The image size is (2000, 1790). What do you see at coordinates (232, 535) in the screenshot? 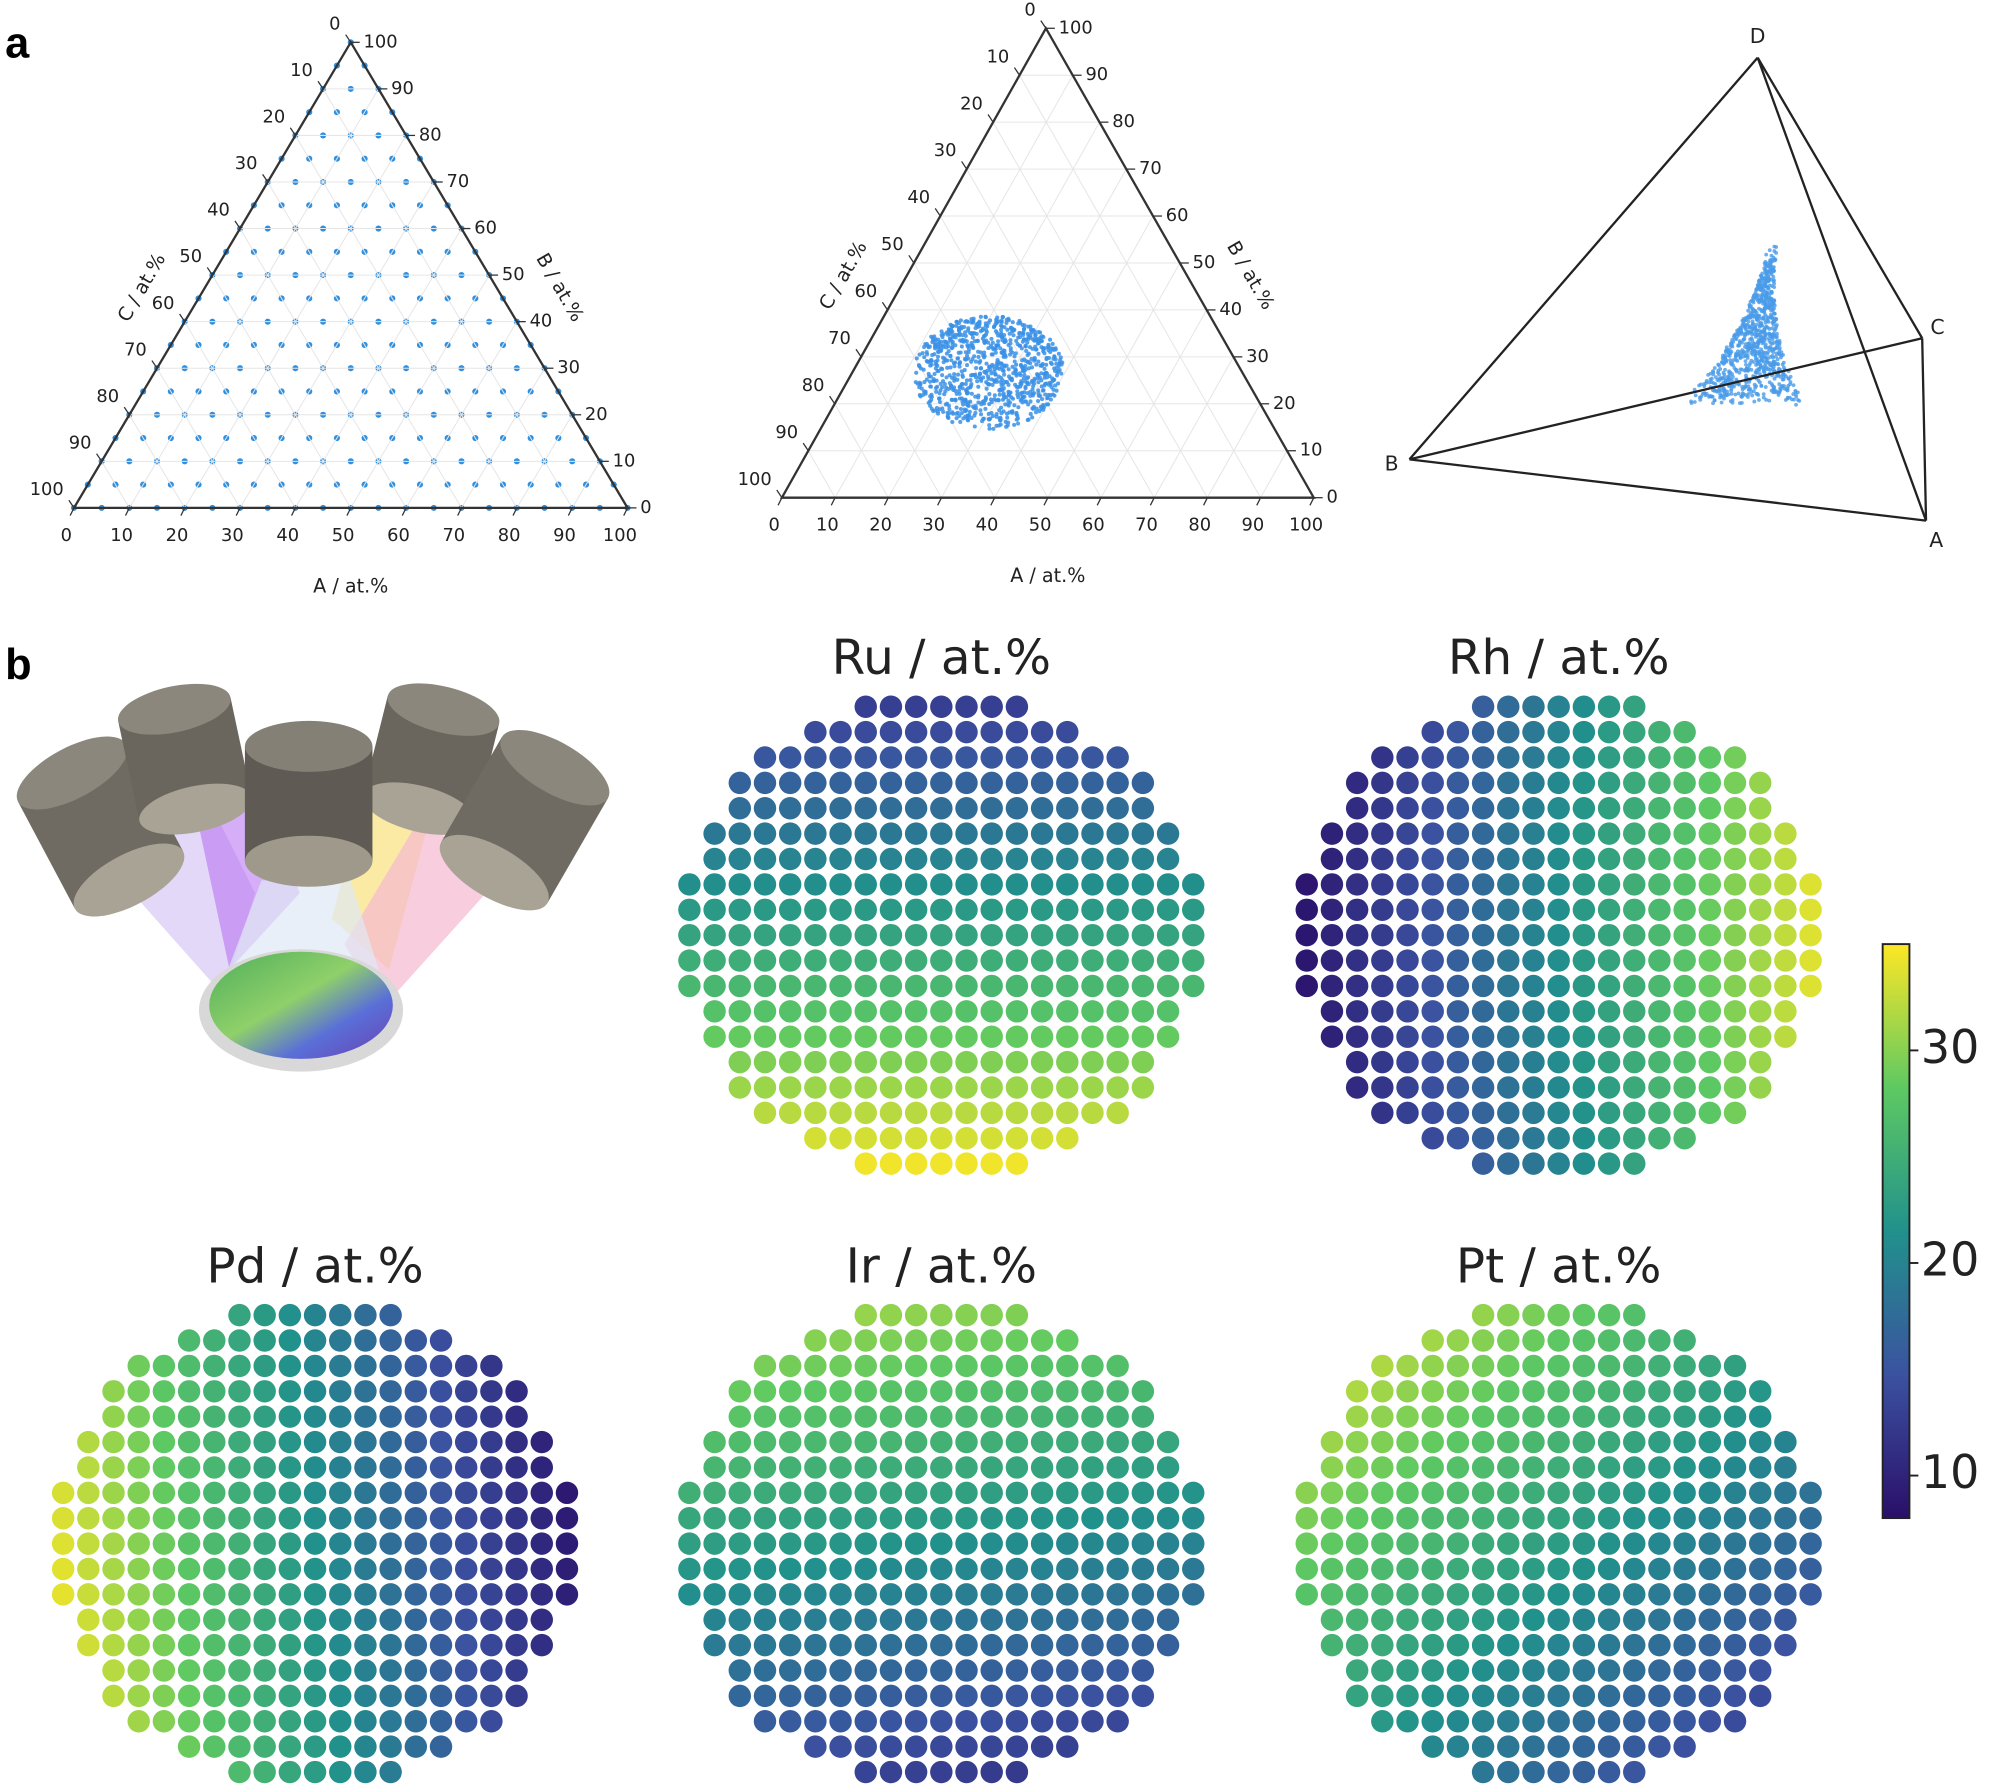
I see `a-tick-label: 30` at bounding box center [232, 535].